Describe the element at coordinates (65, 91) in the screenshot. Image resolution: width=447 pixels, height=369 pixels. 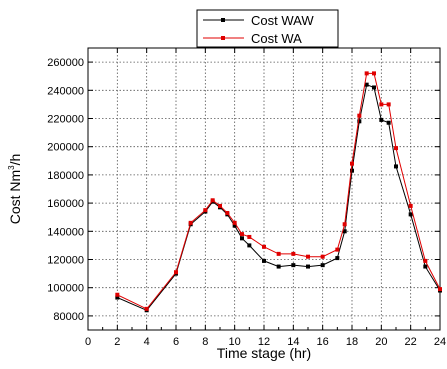
I see `y-tick-label: 240000` at that location.